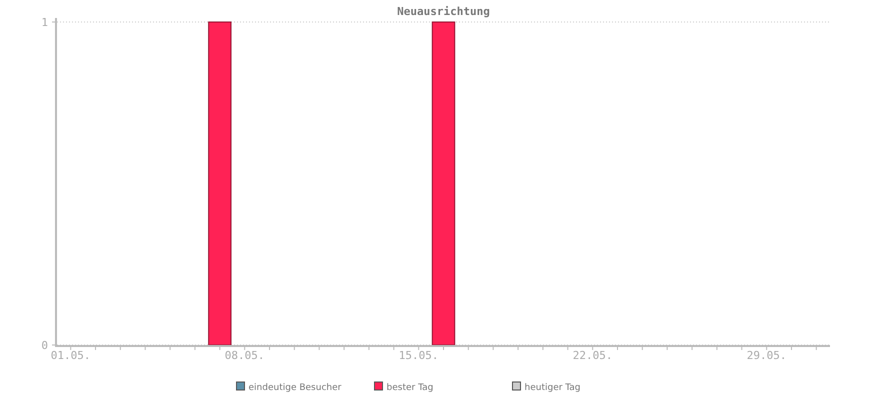 Image resolution: width=870 pixels, height=400 pixels. What do you see at coordinates (44, 22) in the screenshot?
I see `y-tick-label: 1` at bounding box center [44, 22].